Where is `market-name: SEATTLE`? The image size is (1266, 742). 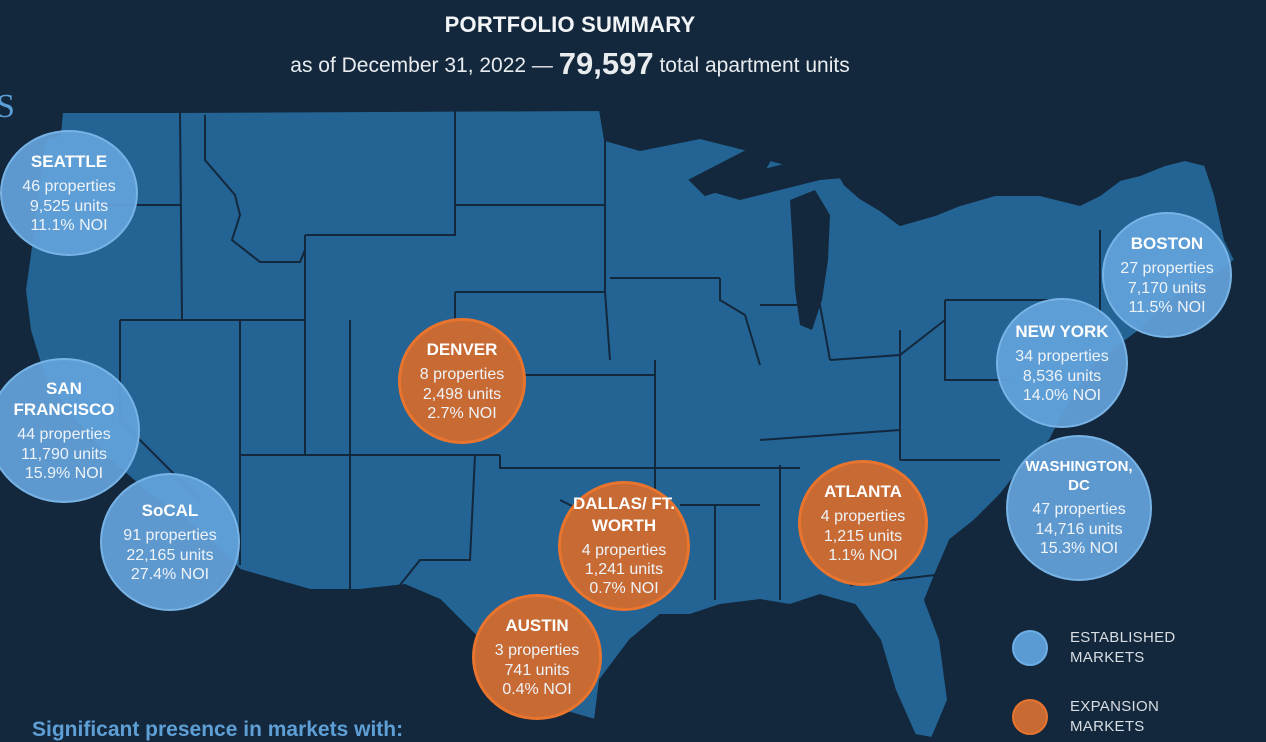 market-name: SEATTLE is located at coordinates (69, 162).